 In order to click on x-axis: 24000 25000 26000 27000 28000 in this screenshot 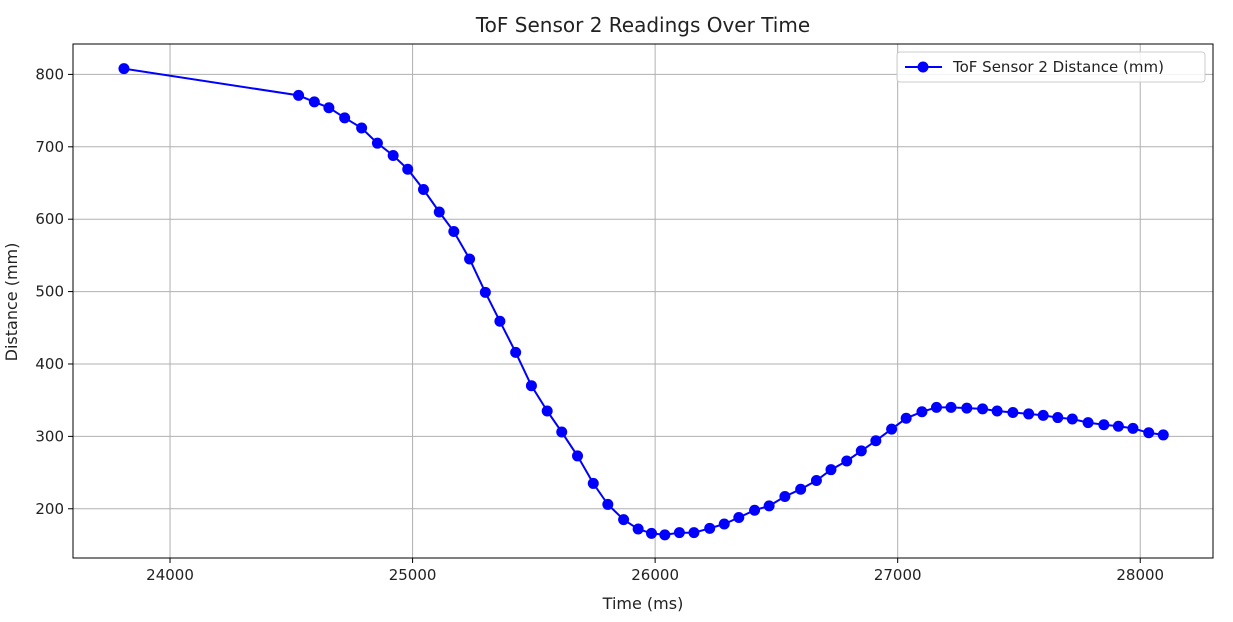, I will do `click(655, 571)`.